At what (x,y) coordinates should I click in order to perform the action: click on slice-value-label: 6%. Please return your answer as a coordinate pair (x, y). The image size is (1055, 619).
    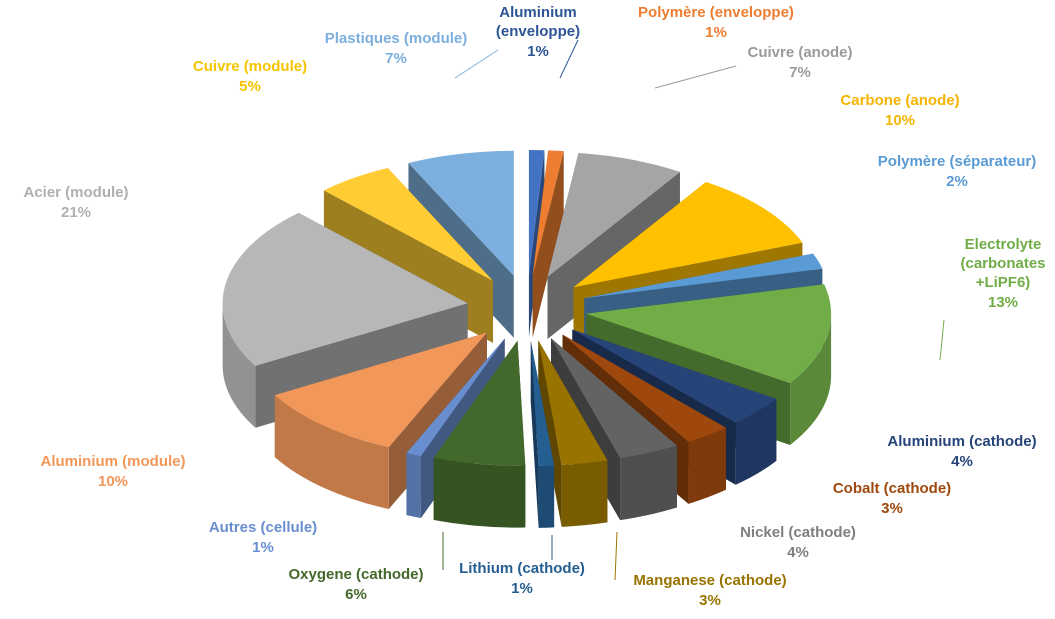
    Looking at the image, I should click on (356, 594).